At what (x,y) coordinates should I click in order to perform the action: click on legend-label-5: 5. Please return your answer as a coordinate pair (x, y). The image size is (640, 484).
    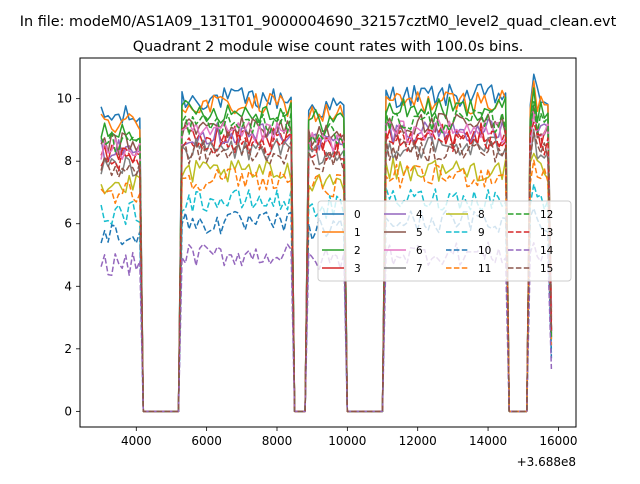
    Looking at the image, I should click on (419, 233).